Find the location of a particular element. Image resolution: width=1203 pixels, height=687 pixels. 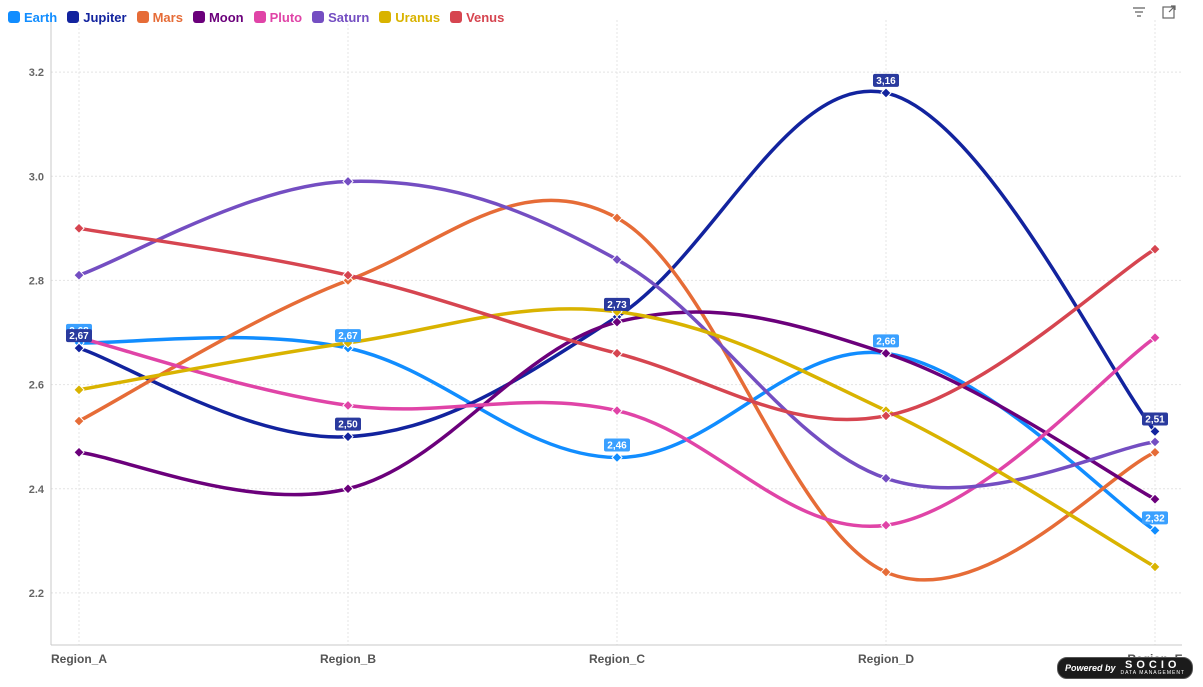

y-tick-label: 2.8 is located at coordinates (36, 281).